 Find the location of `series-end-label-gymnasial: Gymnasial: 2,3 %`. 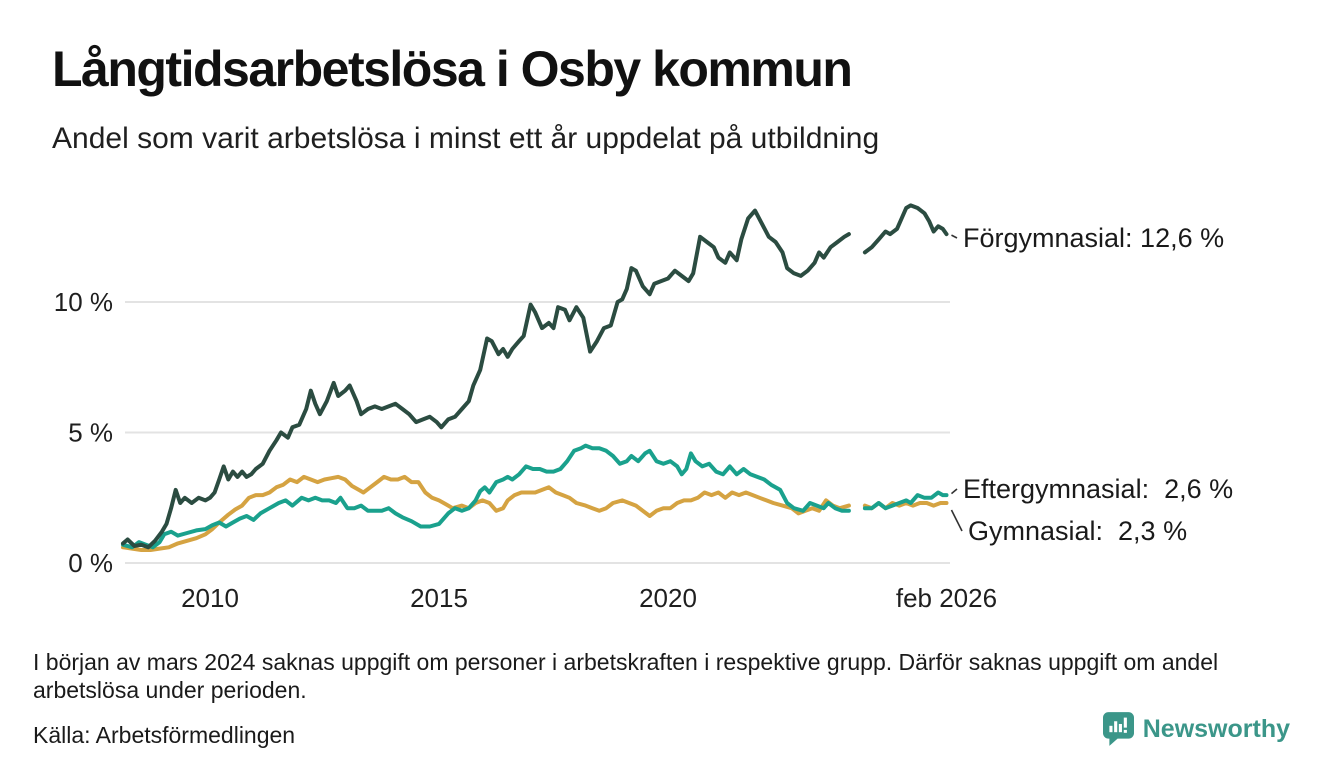

series-end-label-gymnasial: Gymnasial: 2,3 % is located at coordinates (1077, 531).